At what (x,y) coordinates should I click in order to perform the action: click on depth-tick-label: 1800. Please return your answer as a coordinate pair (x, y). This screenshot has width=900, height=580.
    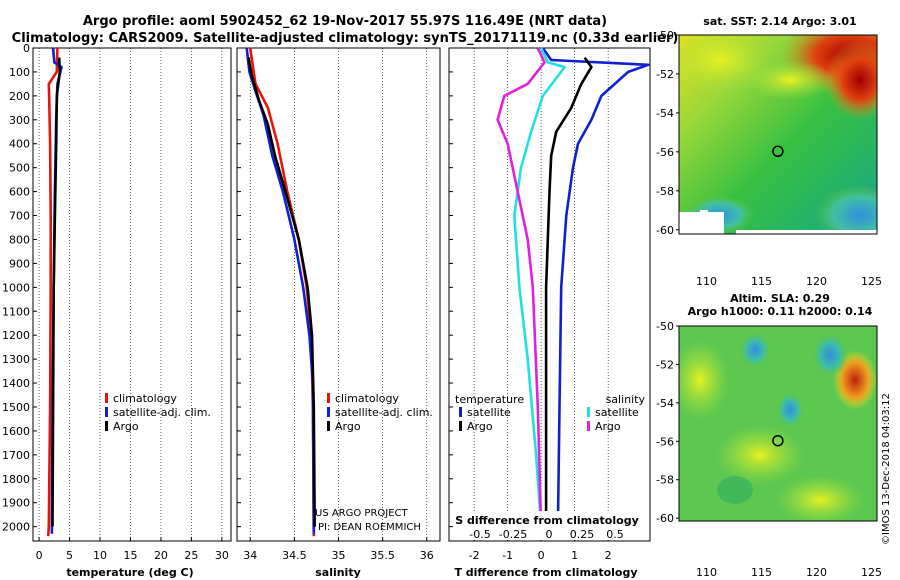
    Looking at the image, I should click on (16, 479).